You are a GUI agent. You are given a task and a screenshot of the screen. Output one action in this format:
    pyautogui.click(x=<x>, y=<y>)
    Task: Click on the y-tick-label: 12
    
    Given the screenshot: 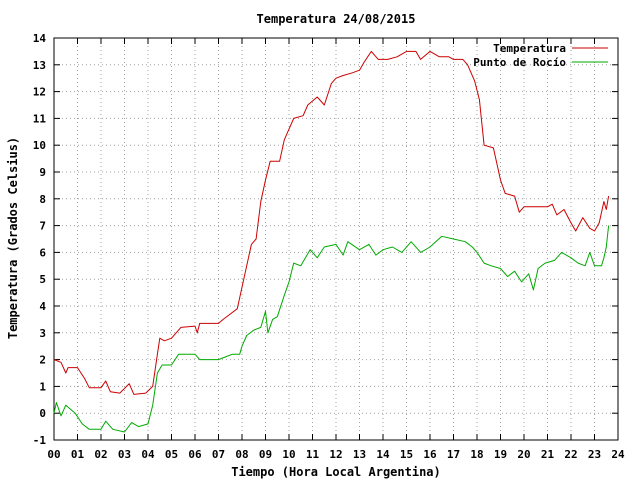 What is the action you would take?
    pyautogui.click(x=39, y=92)
    